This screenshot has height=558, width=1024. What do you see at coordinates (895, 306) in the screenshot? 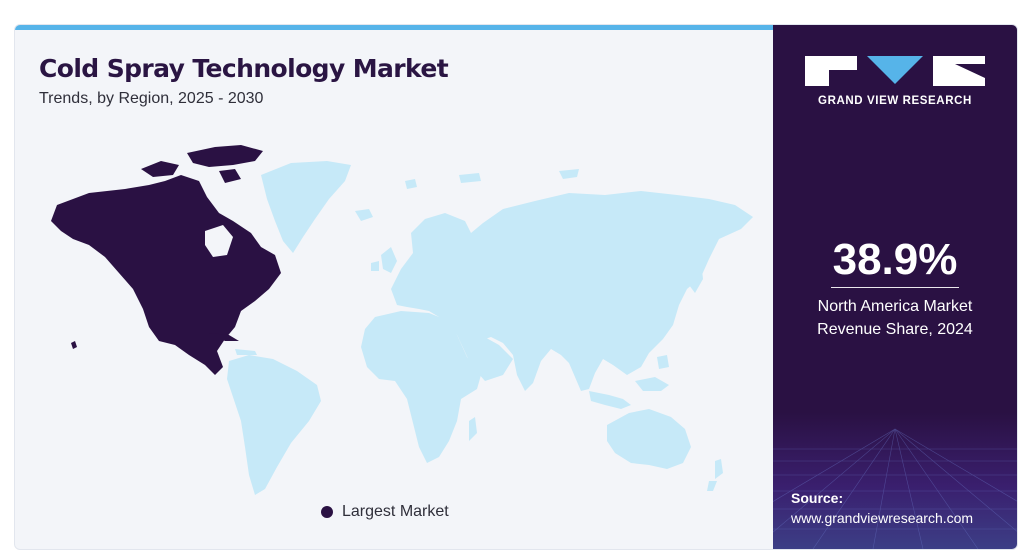
I see `stat-label-line-1: North America Market` at bounding box center [895, 306].